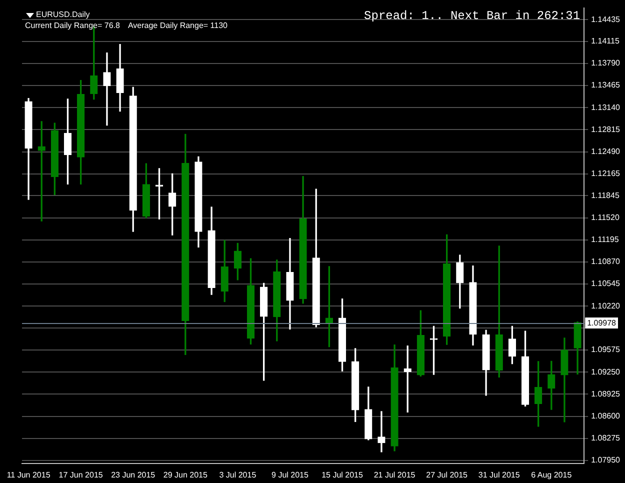 The image size is (625, 483). What do you see at coordinates (606, 85) in the screenshot?
I see `y-tick-label: 1.13465` at bounding box center [606, 85].